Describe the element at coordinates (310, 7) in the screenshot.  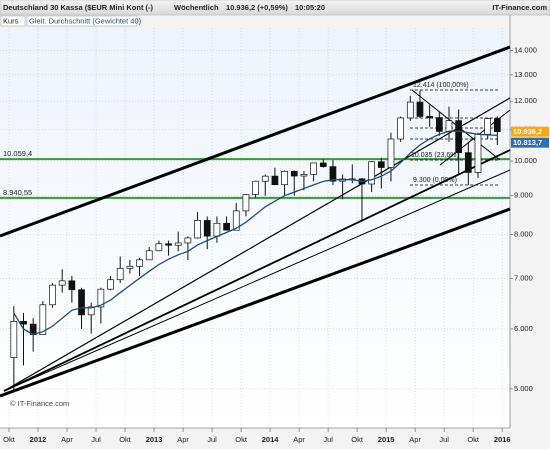
I see `time: 10:05:20` at that location.